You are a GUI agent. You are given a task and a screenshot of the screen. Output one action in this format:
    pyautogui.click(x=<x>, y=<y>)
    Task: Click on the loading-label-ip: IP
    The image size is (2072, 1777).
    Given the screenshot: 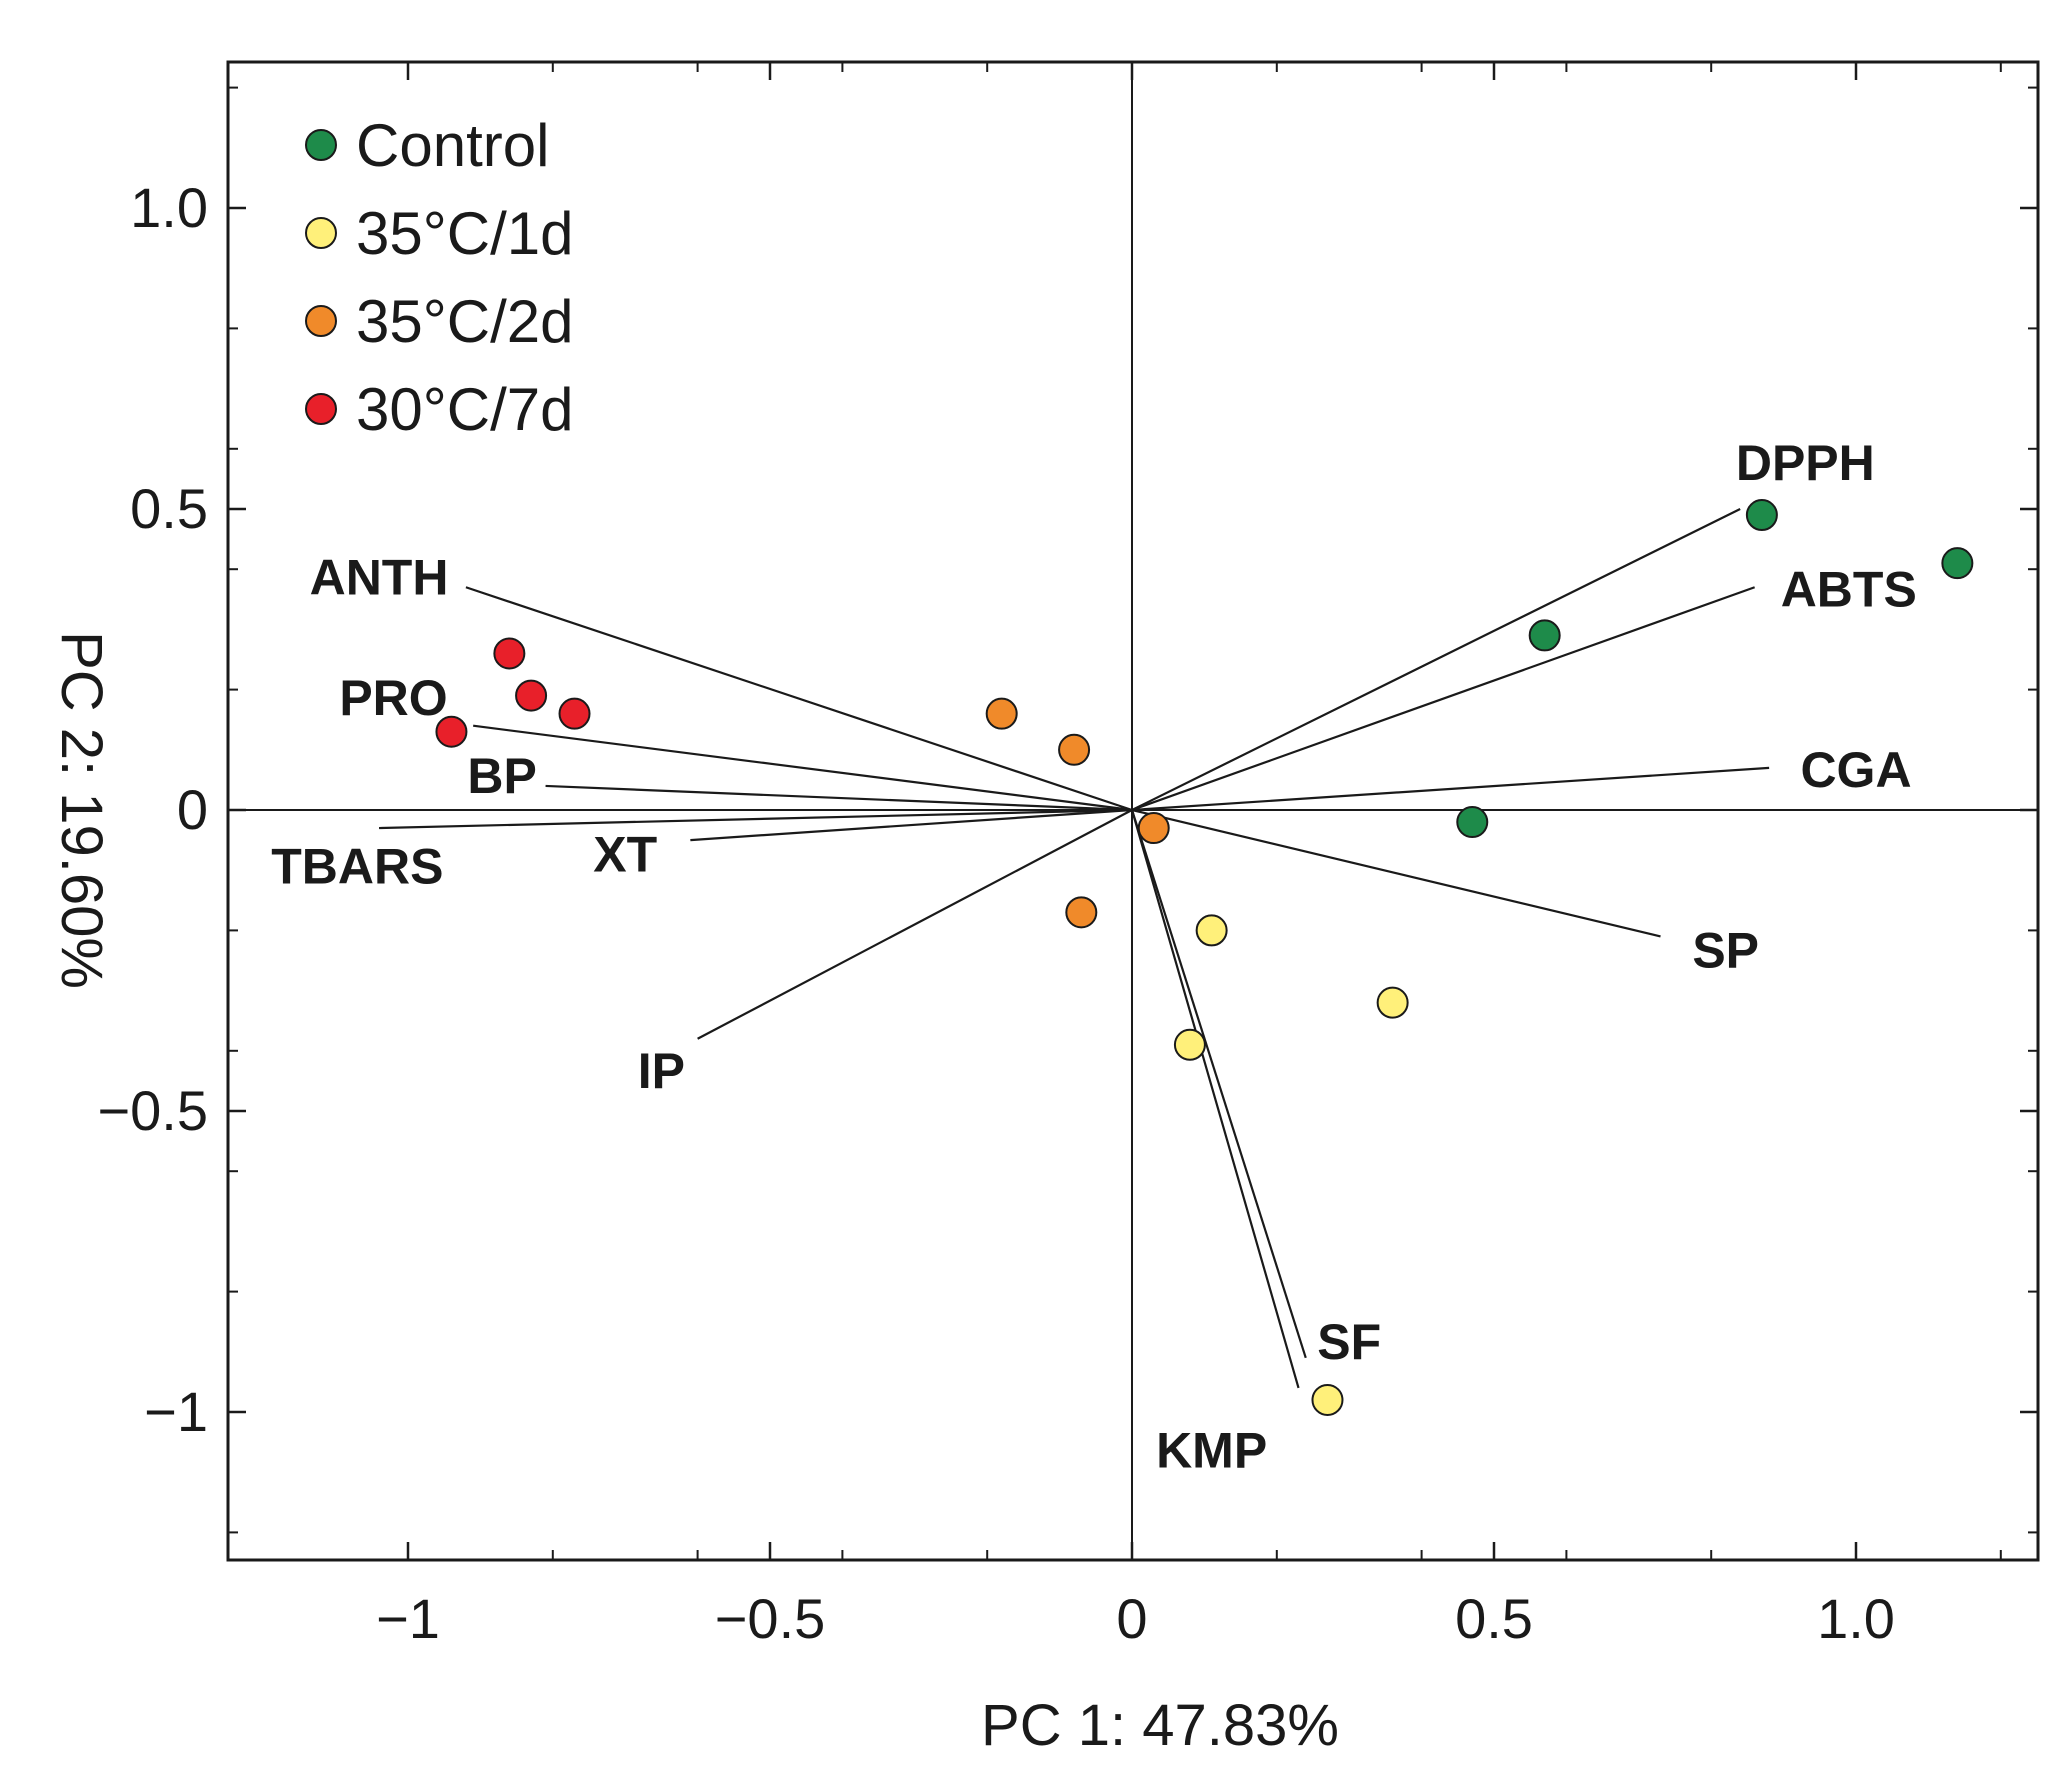 What is the action you would take?
    pyautogui.click(x=661, y=1071)
    